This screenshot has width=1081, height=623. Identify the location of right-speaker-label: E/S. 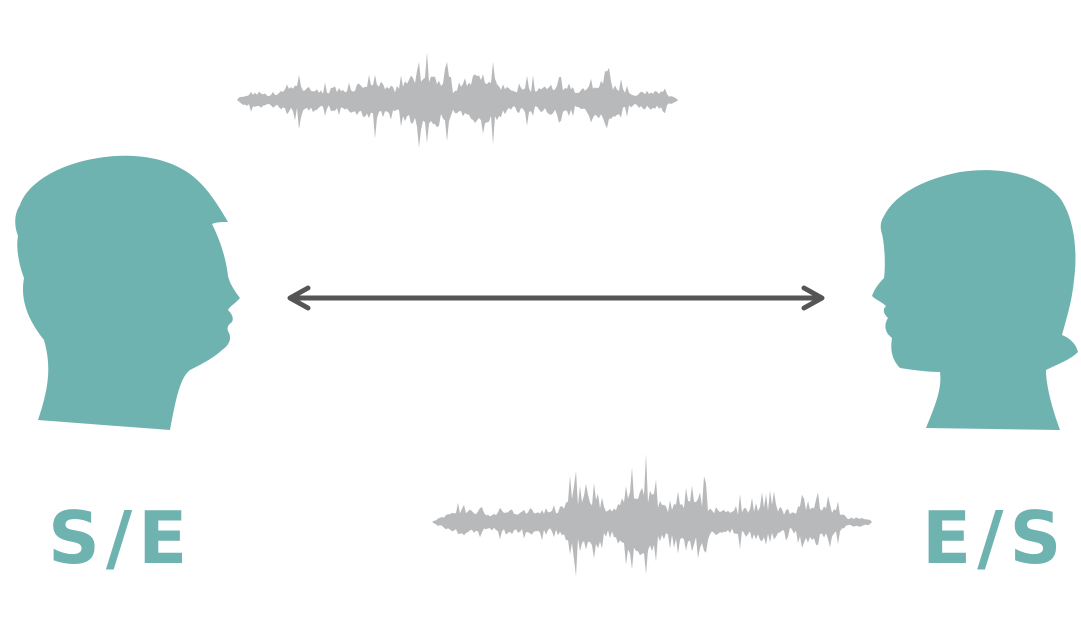
(995, 538).